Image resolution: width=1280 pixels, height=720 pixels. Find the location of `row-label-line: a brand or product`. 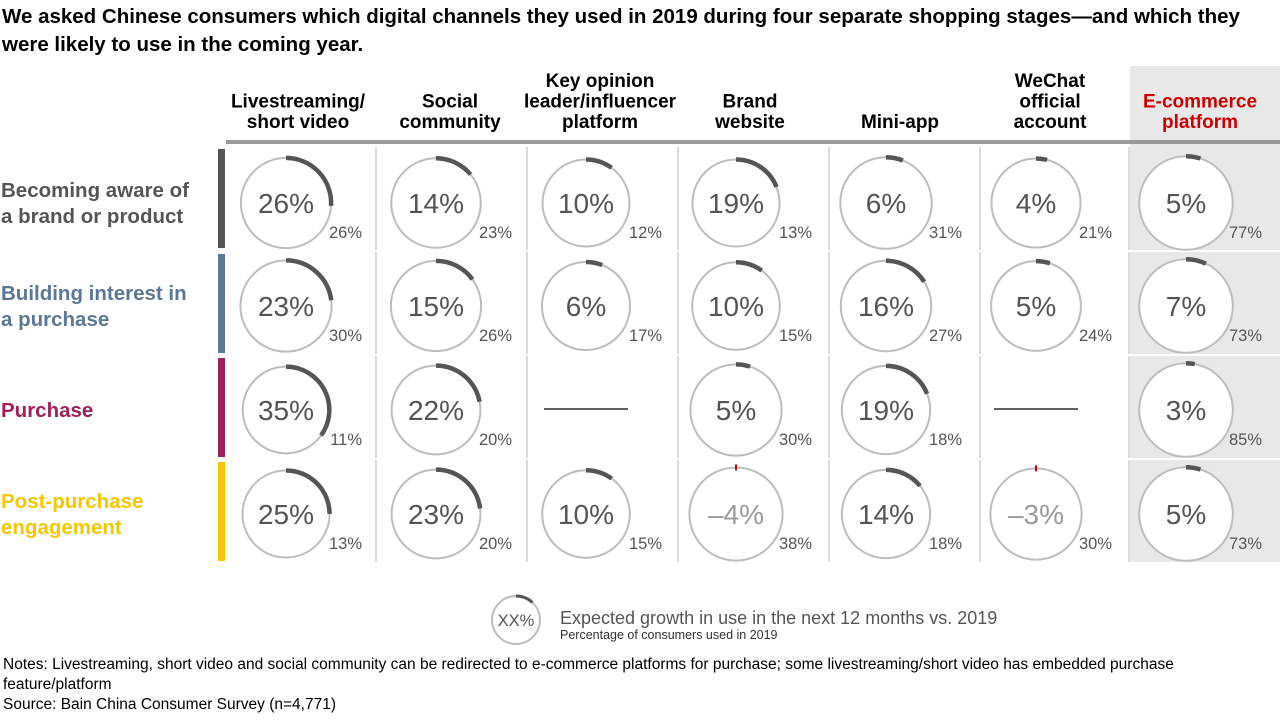

row-label-line: a brand or product is located at coordinates (92, 216).